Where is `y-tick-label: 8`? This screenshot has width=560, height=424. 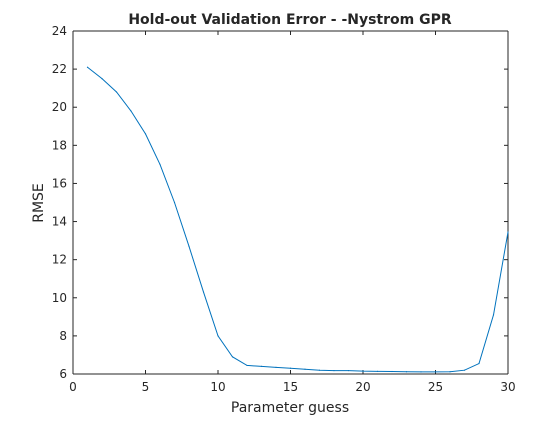 y-tick-label: 8 is located at coordinates (63, 336).